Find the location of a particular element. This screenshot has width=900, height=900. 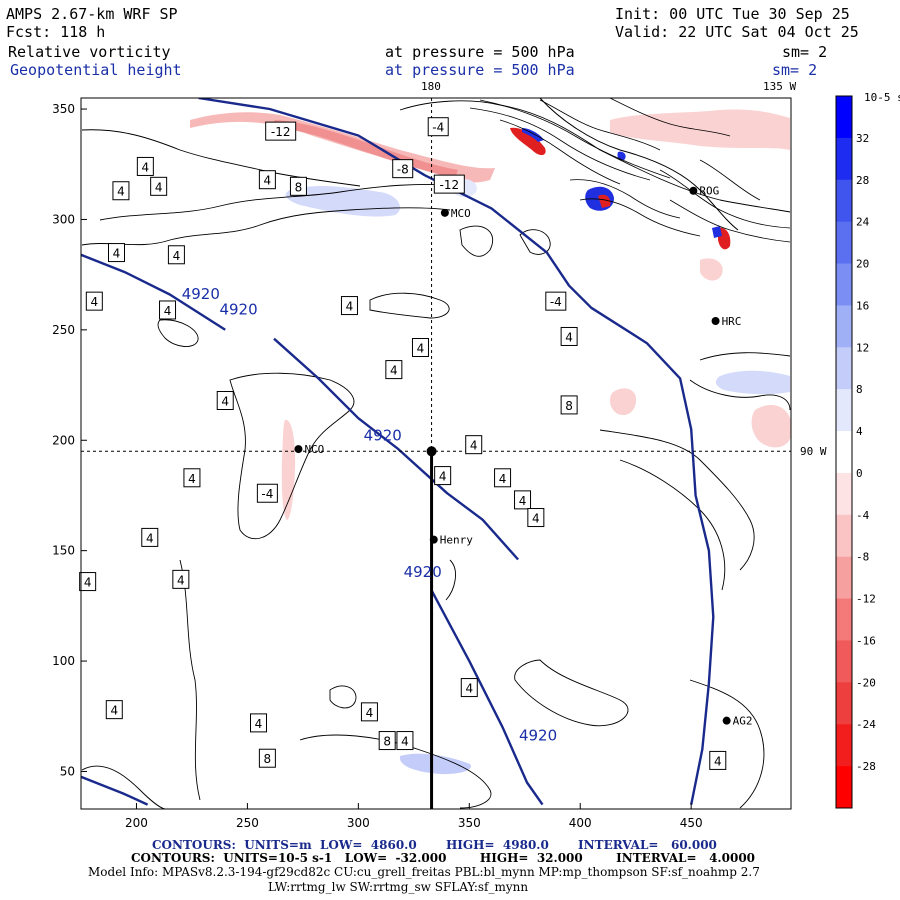

field1-smoothing: sm= 2 is located at coordinates (804, 52).